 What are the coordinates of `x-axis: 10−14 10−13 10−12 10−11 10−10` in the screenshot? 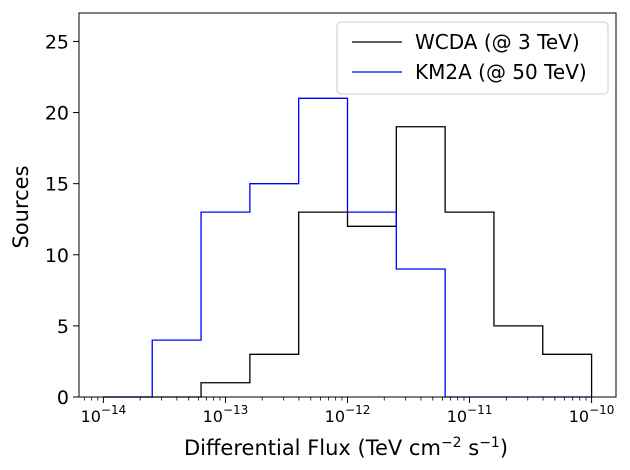 It's located at (348, 411).